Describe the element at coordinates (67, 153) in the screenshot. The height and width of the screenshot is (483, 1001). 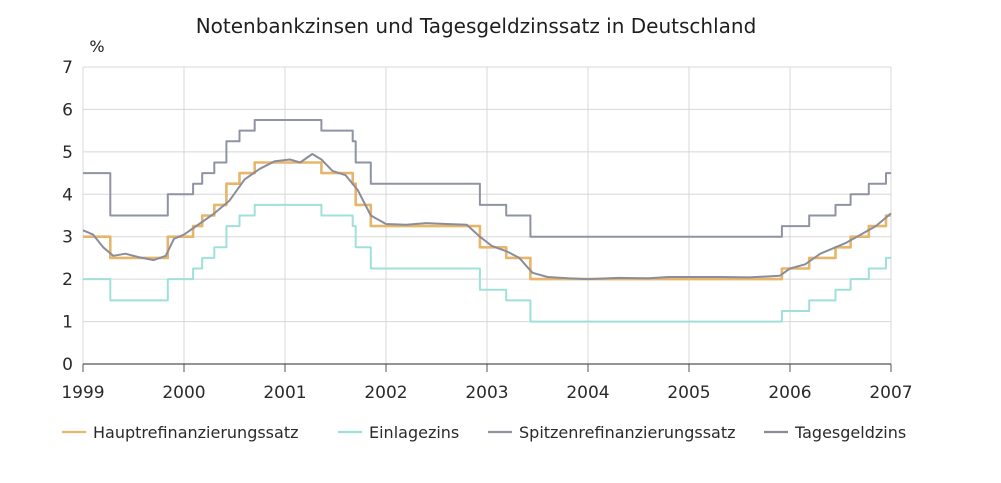
I see `y-tick-label: 5` at that location.